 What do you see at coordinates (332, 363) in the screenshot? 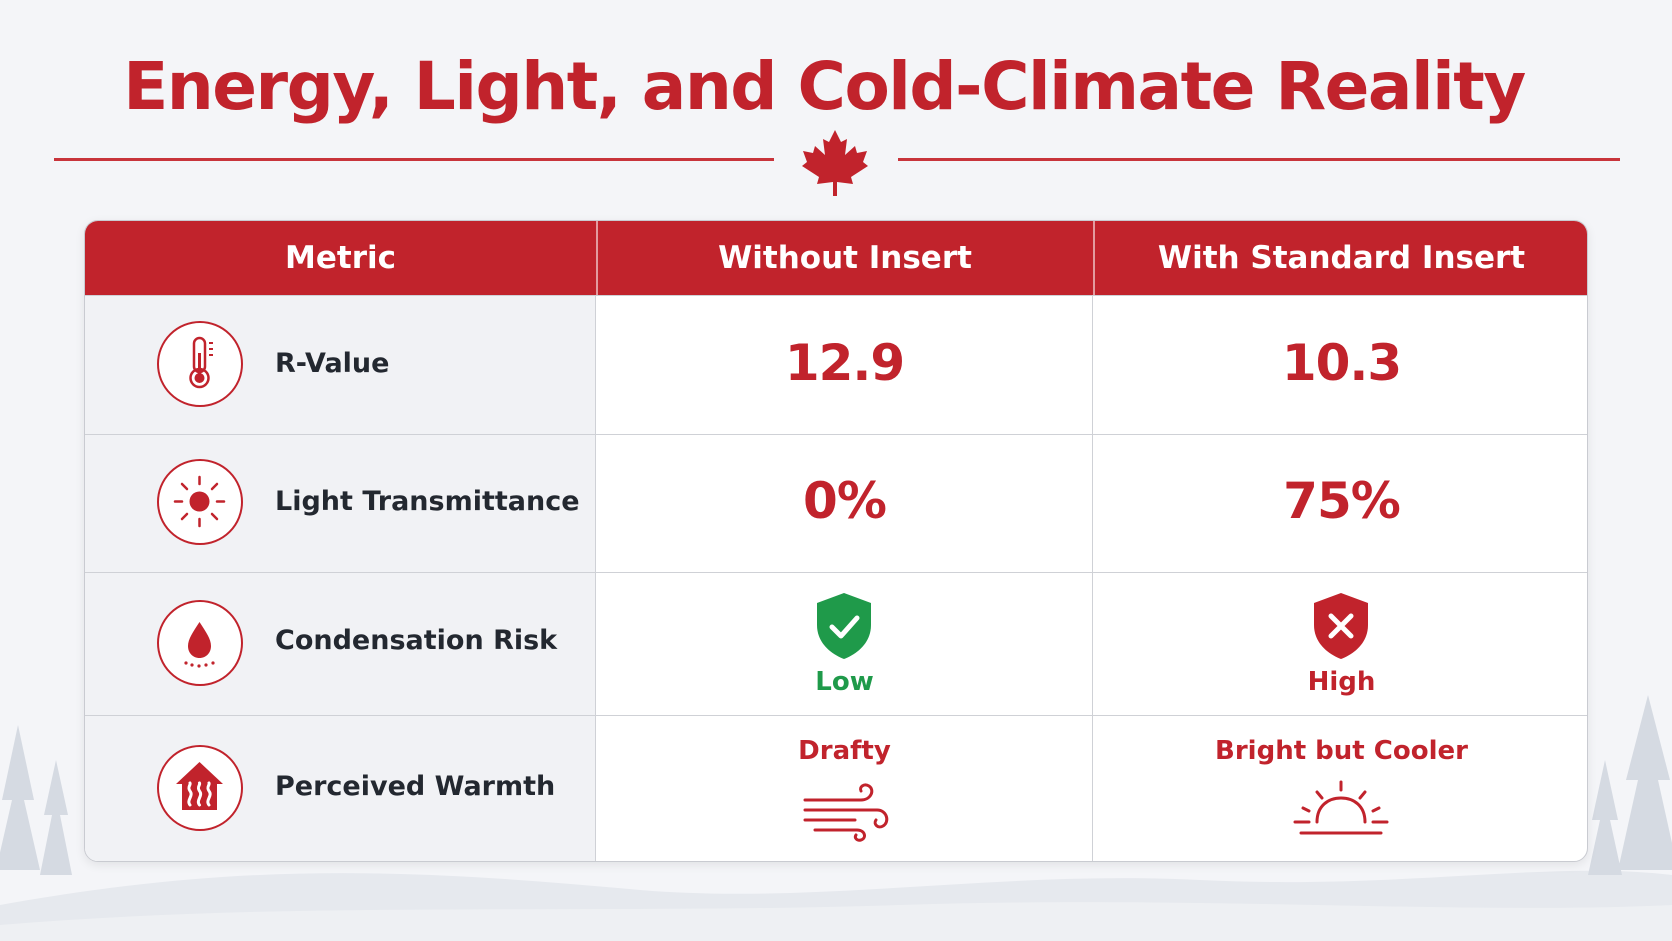
I see `metric-label: R-Value` at bounding box center [332, 363].